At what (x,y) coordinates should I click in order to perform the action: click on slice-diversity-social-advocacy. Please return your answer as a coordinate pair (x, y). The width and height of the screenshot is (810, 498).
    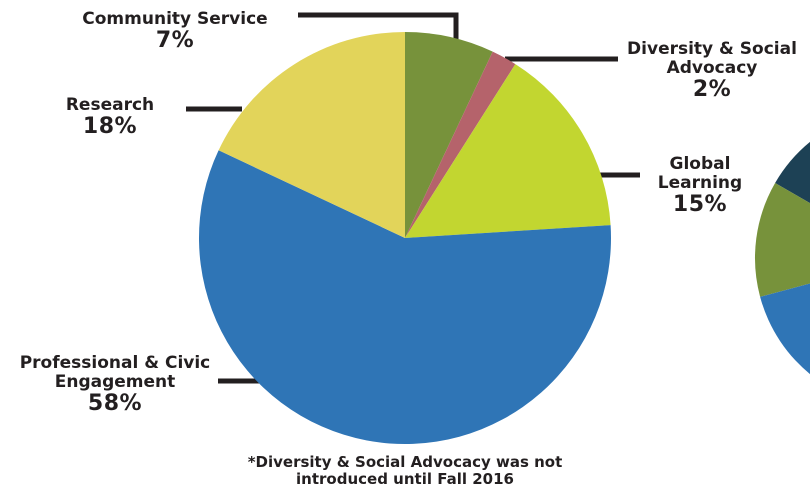
    Looking at the image, I should click on (460, 144).